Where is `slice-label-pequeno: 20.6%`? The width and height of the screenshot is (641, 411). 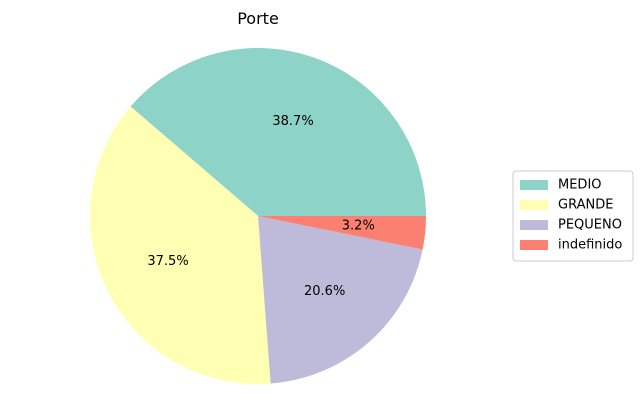
slice-label-pequeno: 20.6% is located at coordinates (324, 291).